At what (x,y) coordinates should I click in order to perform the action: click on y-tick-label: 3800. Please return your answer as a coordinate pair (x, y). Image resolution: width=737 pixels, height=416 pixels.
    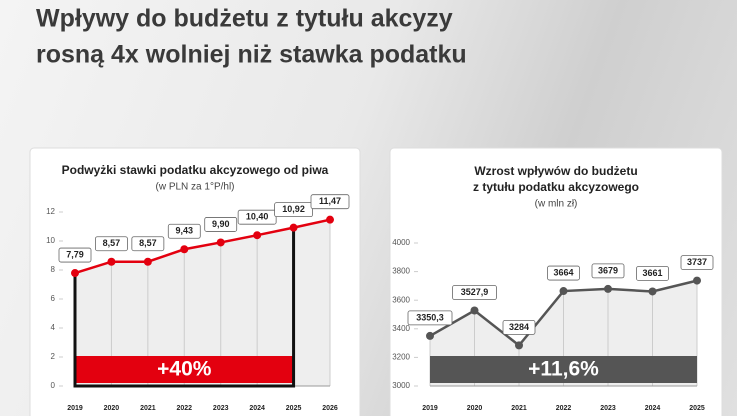
    Looking at the image, I should click on (401, 271).